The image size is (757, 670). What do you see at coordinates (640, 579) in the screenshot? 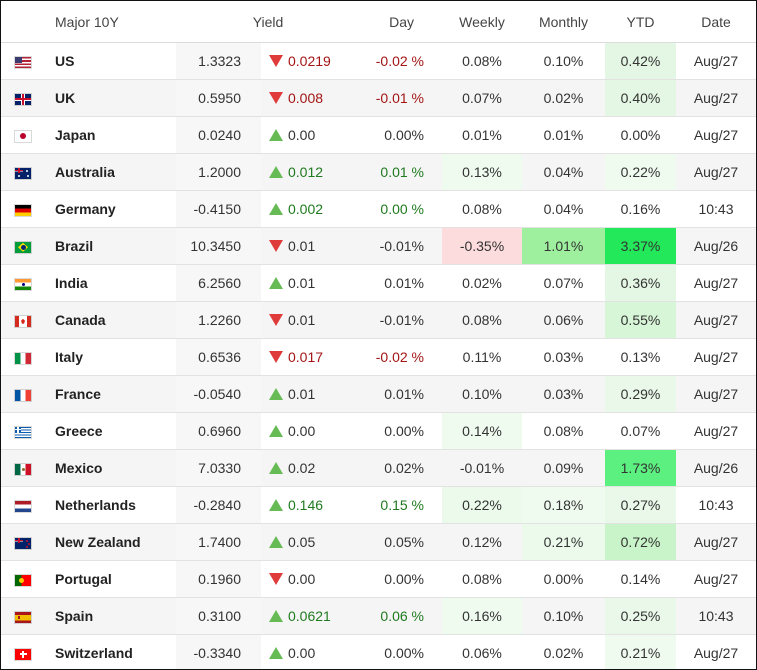
I see `ytd-change: 0.14%` at bounding box center [640, 579].